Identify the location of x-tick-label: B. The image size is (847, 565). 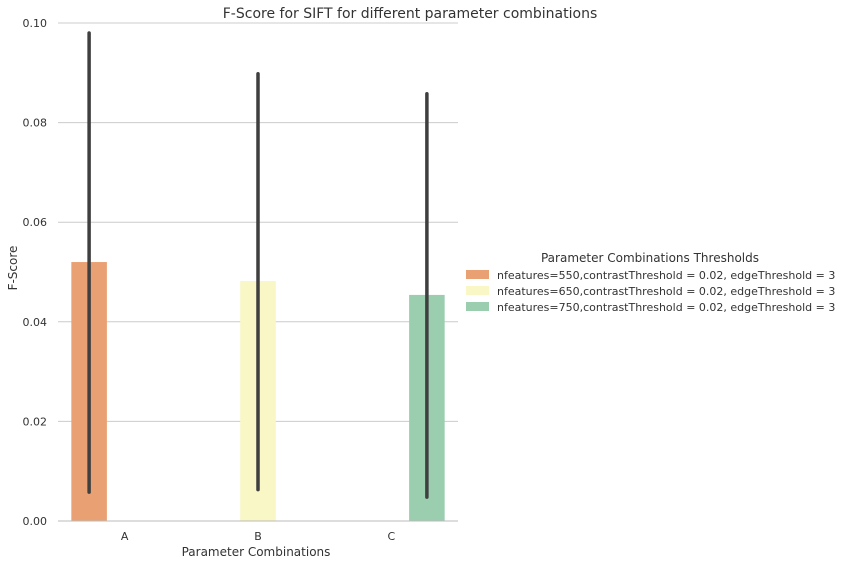
(258, 536).